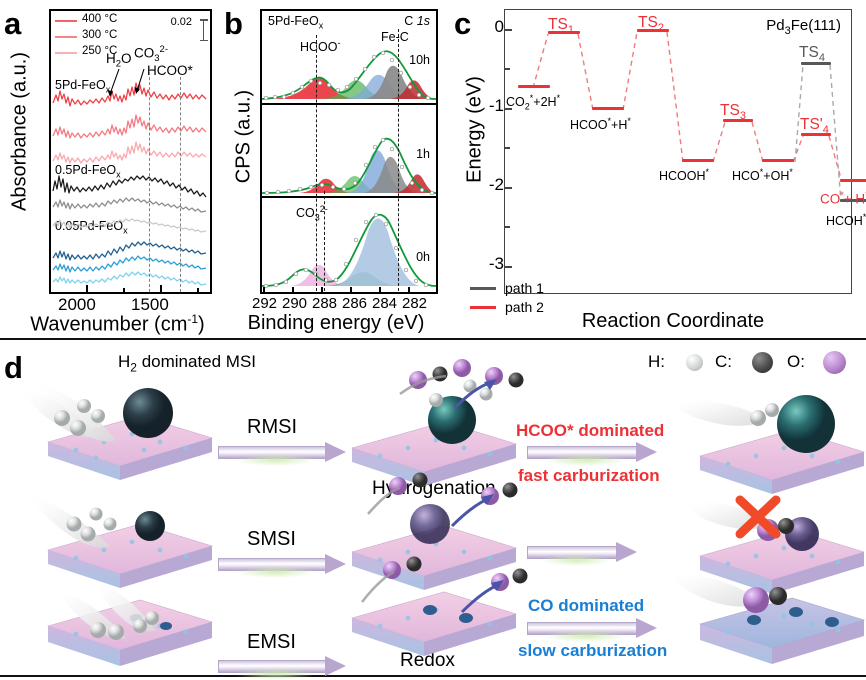 The width and height of the screenshot is (866, 680). What do you see at coordinates (812, 54) in the screenshot?
I see `ts4-label: TS4` at bounding box center [812, 54].